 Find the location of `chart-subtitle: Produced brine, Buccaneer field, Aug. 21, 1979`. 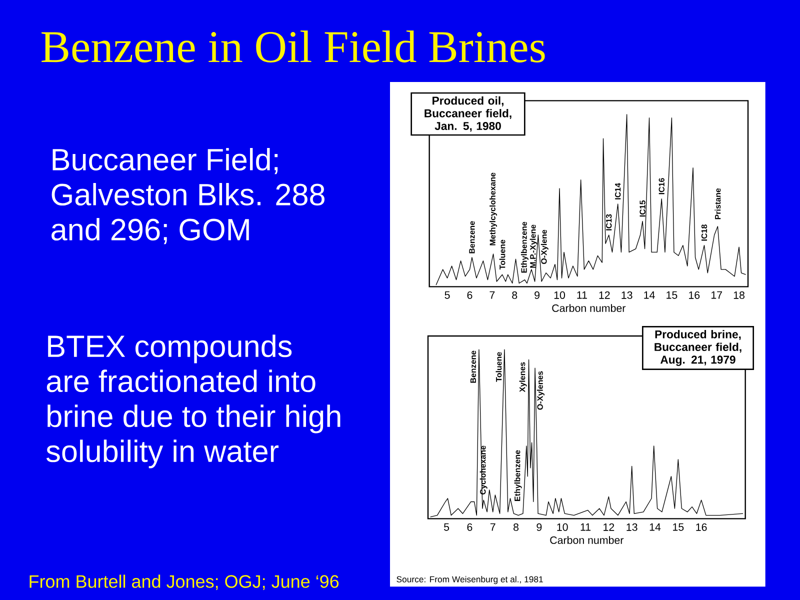

chart-subtitle: Produced brine, Buccaneer field, Aug. 21, 1979 is located at coordinates (698, 348).